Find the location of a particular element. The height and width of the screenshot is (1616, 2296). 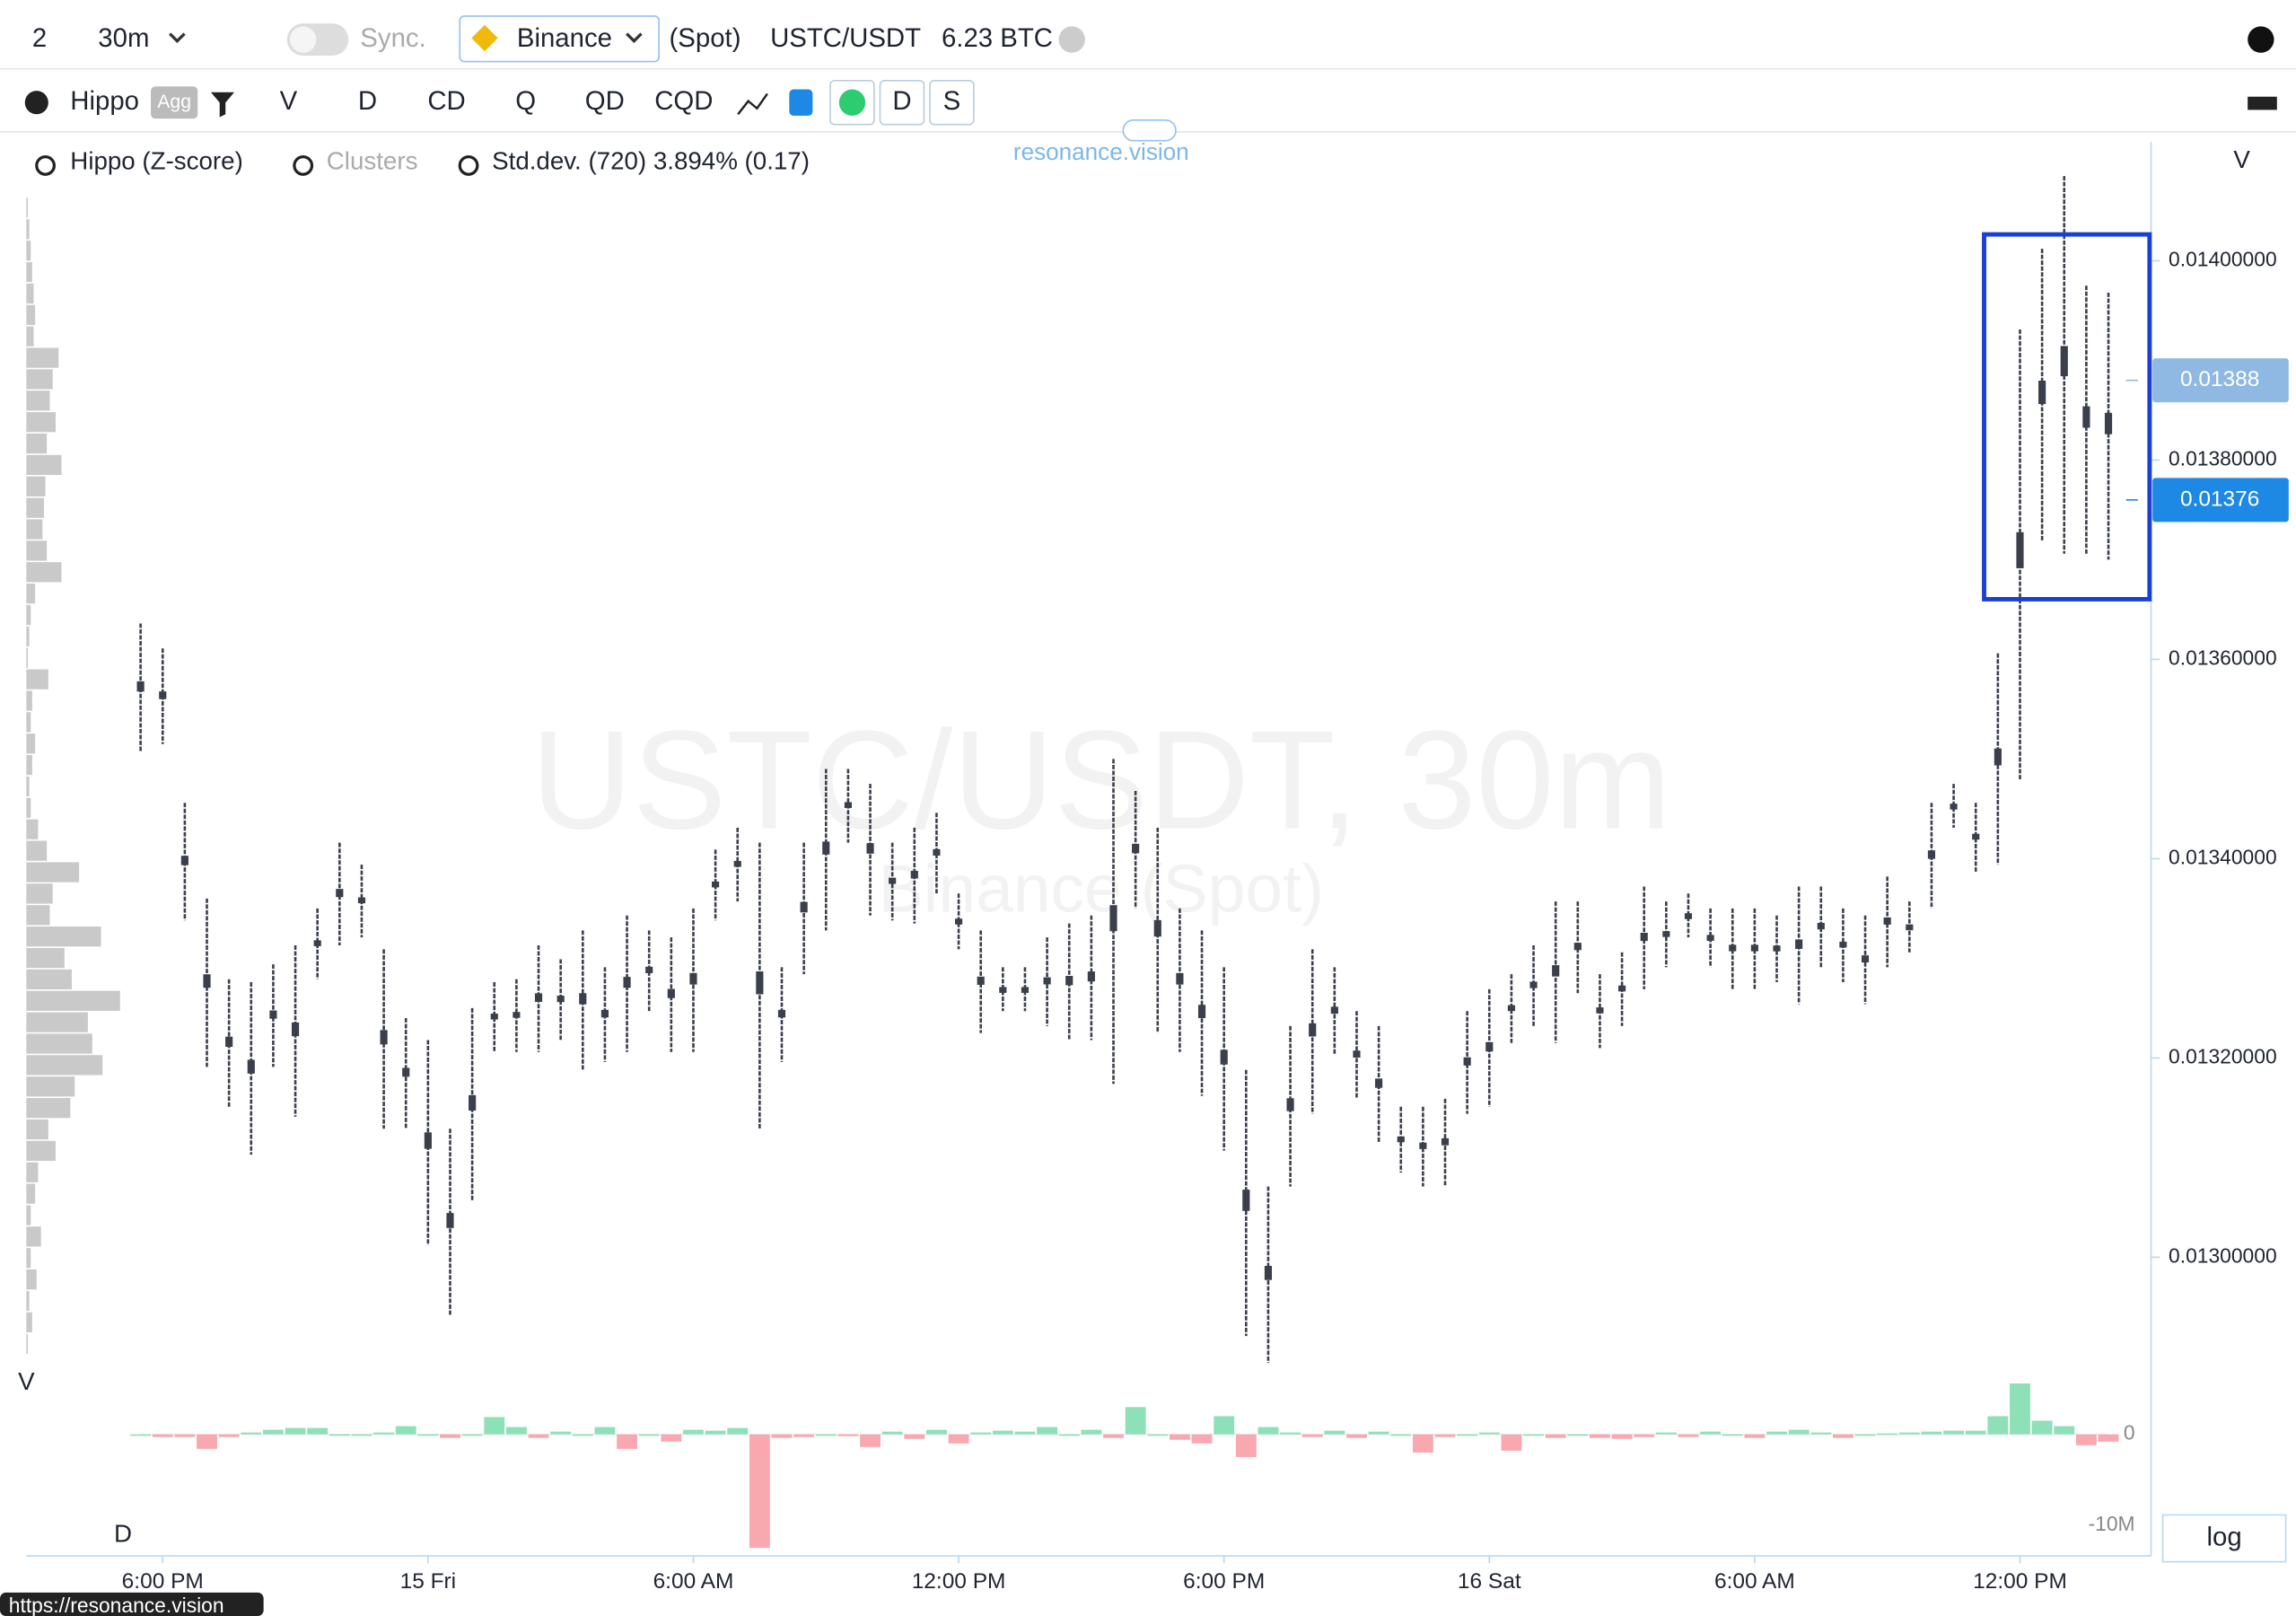

x-tick-label: 12:00 PM is located at coordinates (2020, 1582).